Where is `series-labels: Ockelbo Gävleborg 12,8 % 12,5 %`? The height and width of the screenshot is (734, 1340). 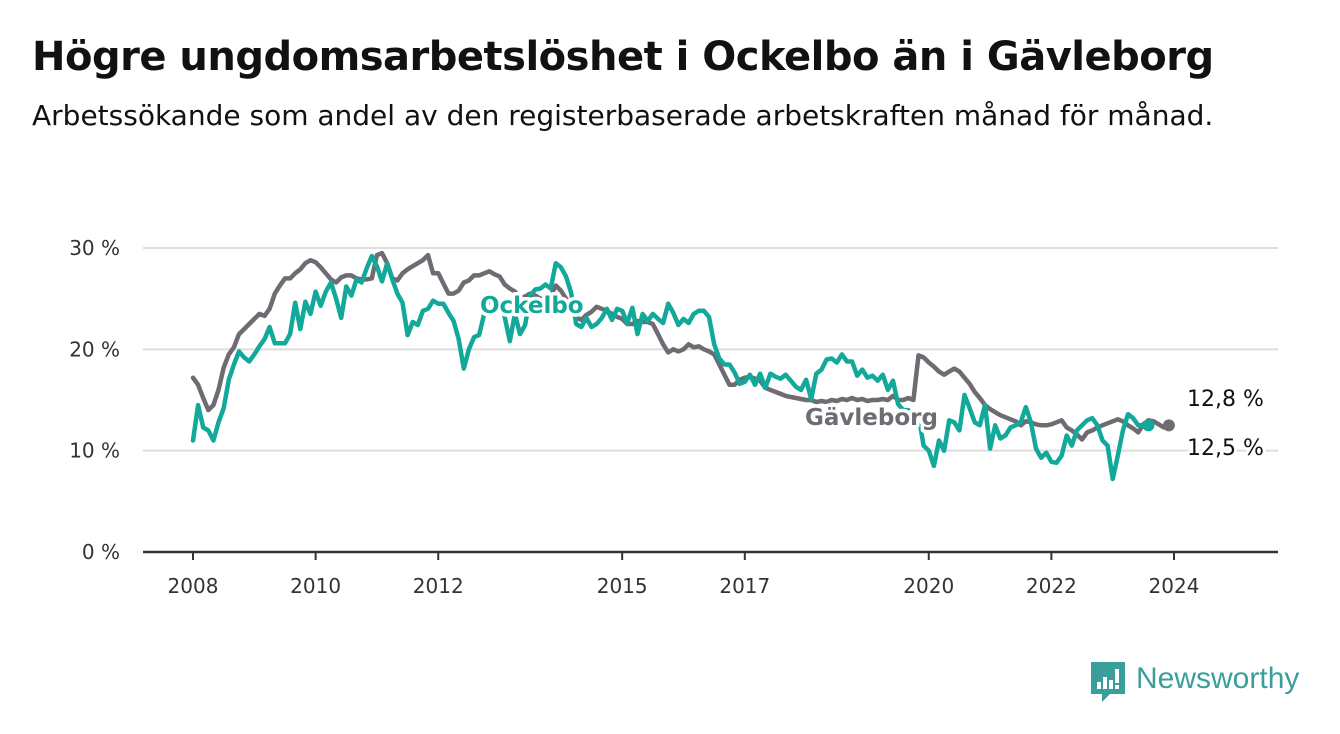
series-labels: Ockelbo Gävleborg 12,8 % 12,5 % is located at coordinates (872, 377).